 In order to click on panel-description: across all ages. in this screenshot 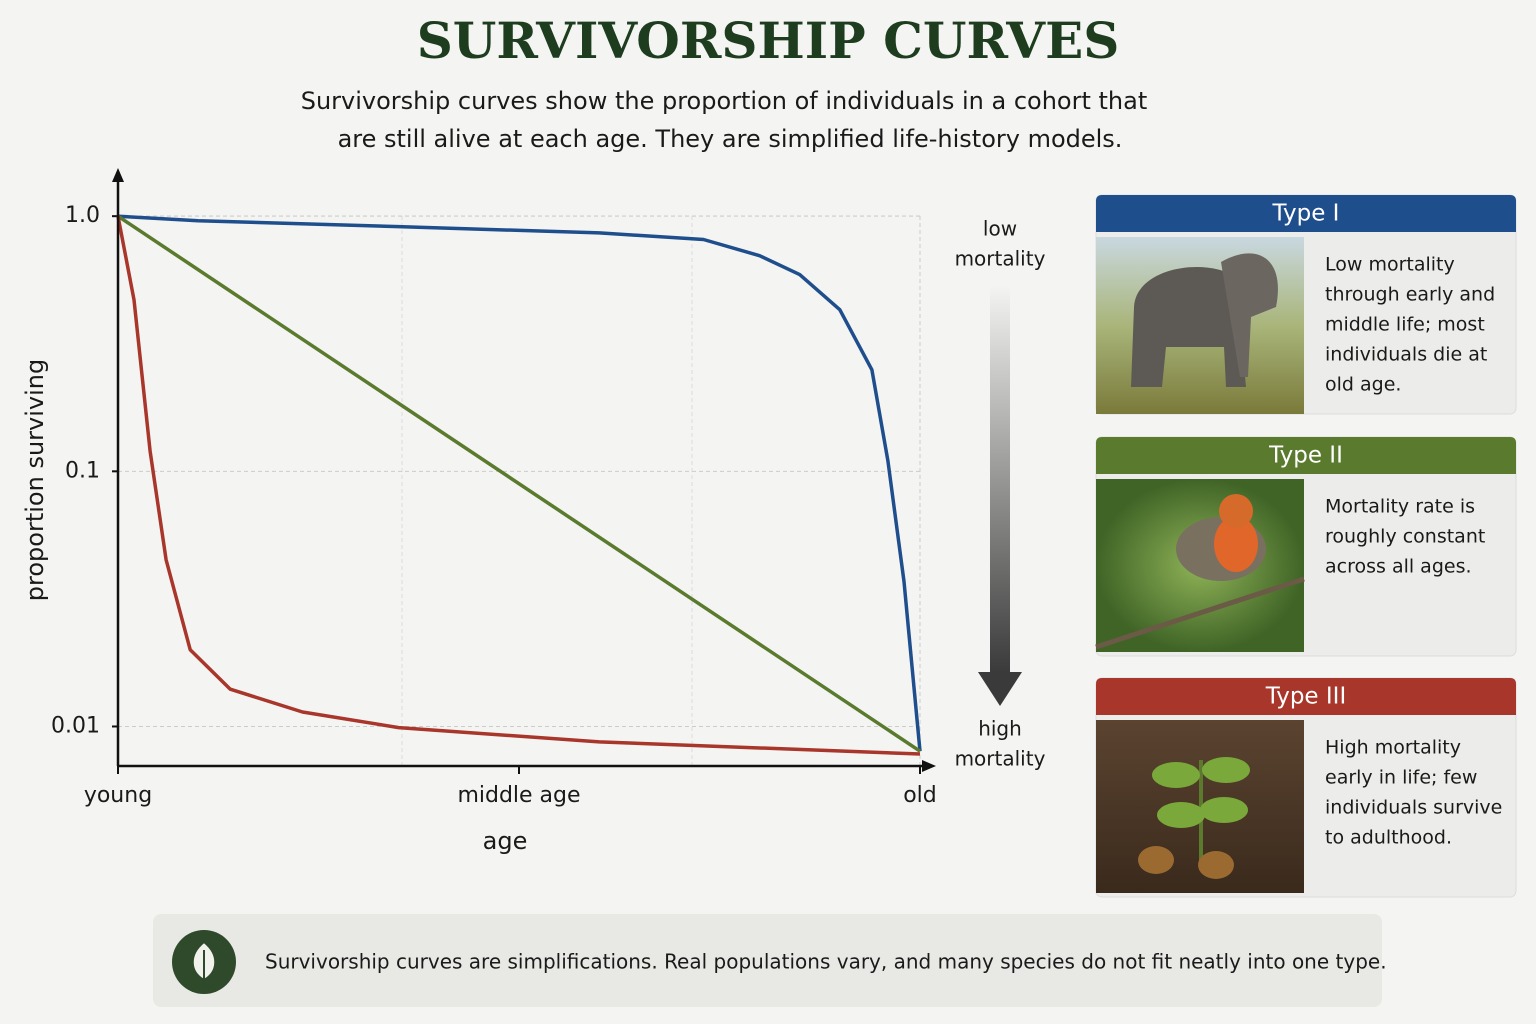, I will do `click(1398, 567)`.